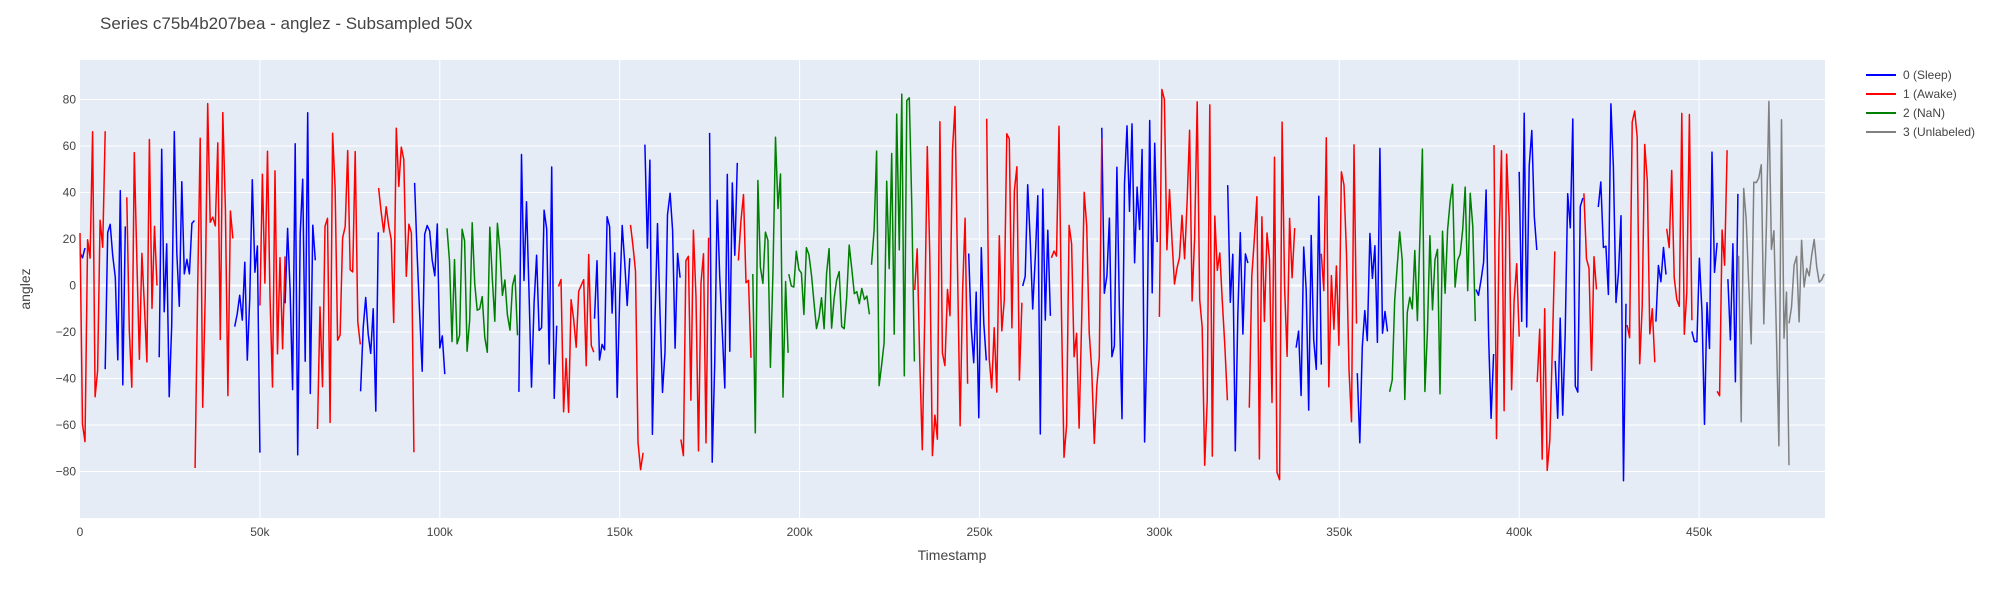 This screenshot has height=605, width=2000. I want to click on x-tick-label: 50k, so click(260, 532).